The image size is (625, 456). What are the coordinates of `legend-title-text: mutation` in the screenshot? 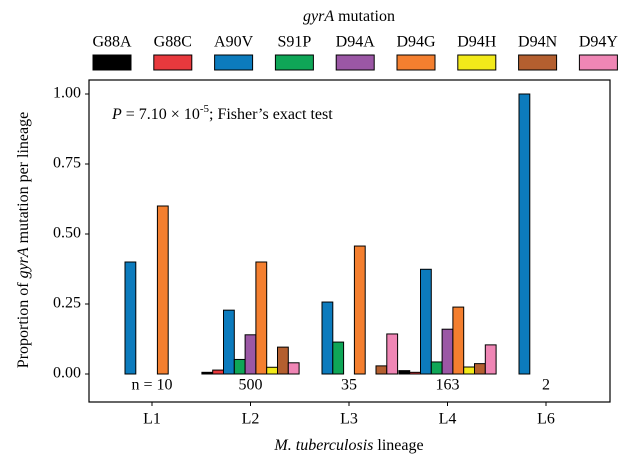 It's located at (366, 16).